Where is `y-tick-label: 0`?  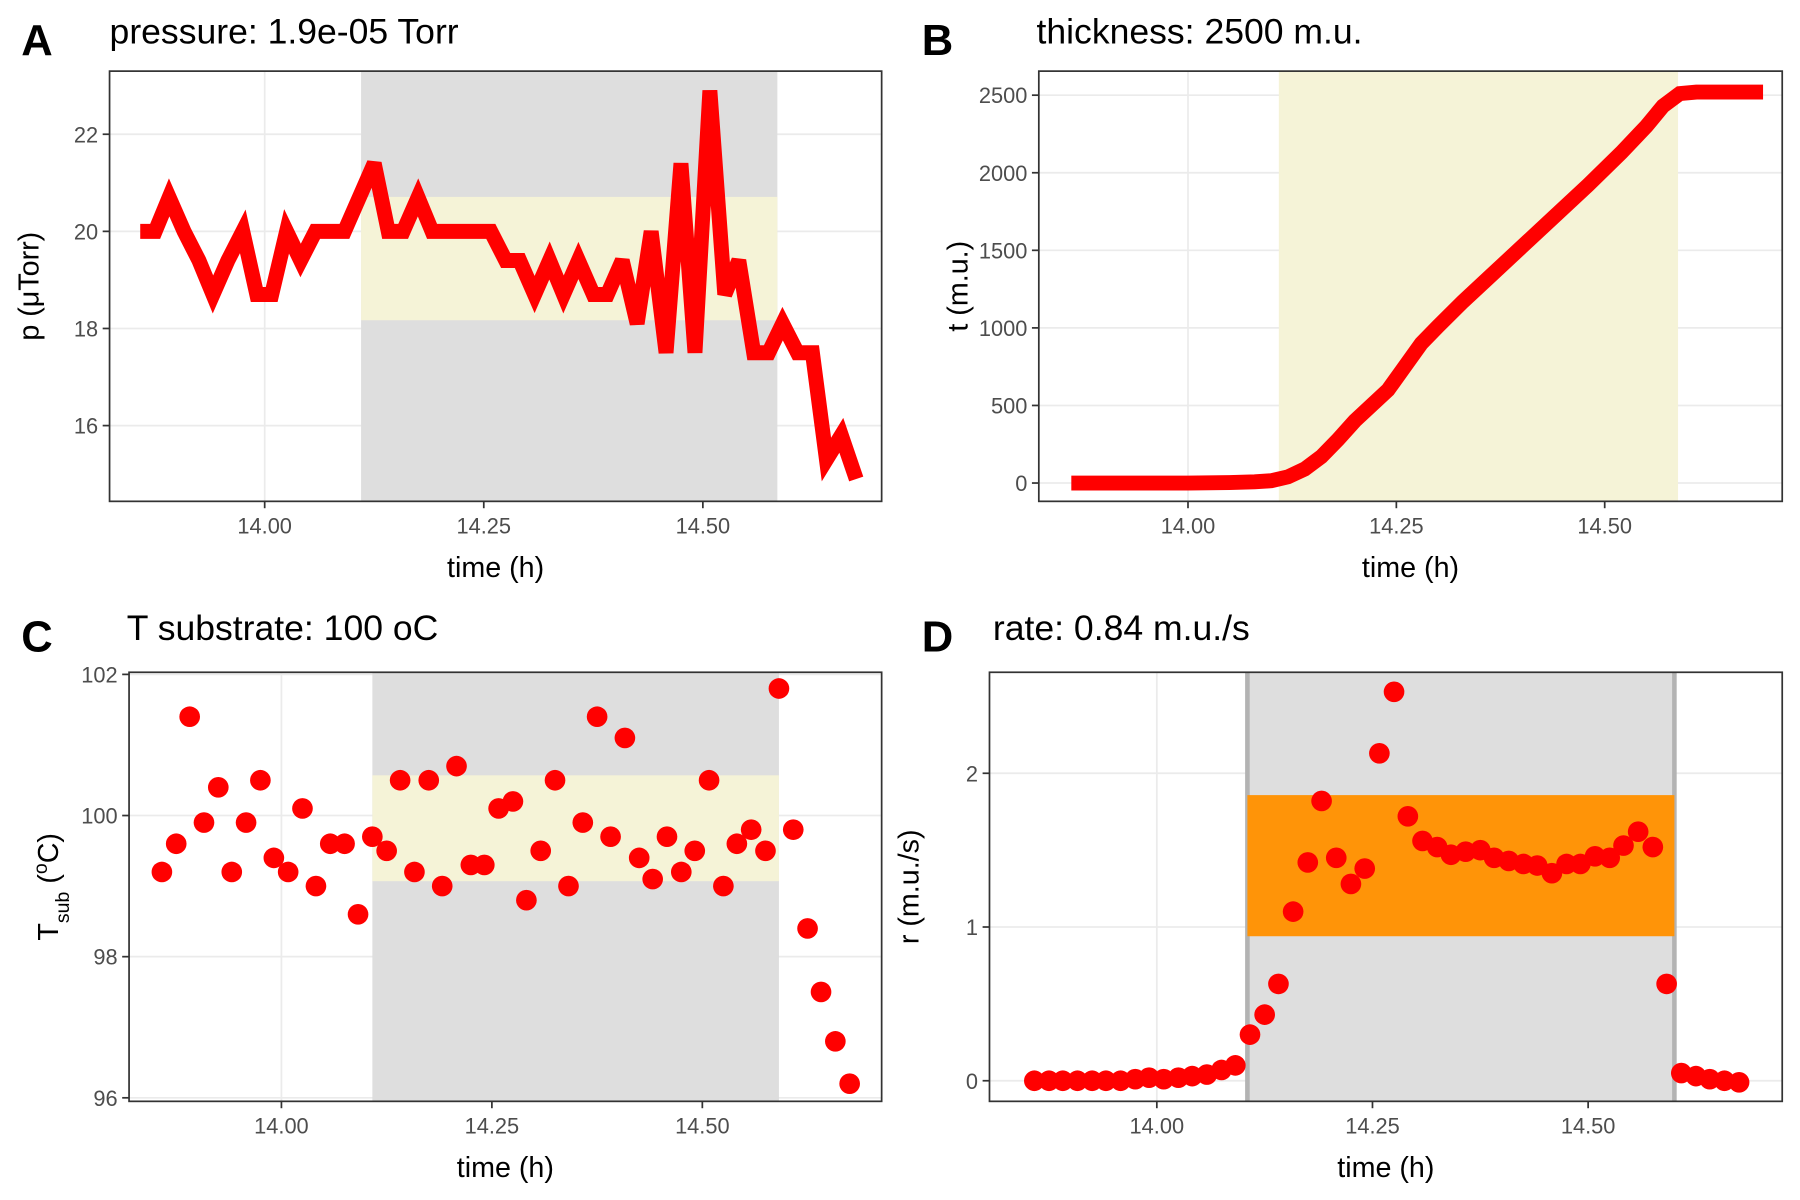 y-tick-label: 0 is located at coordinates (1021, 483).